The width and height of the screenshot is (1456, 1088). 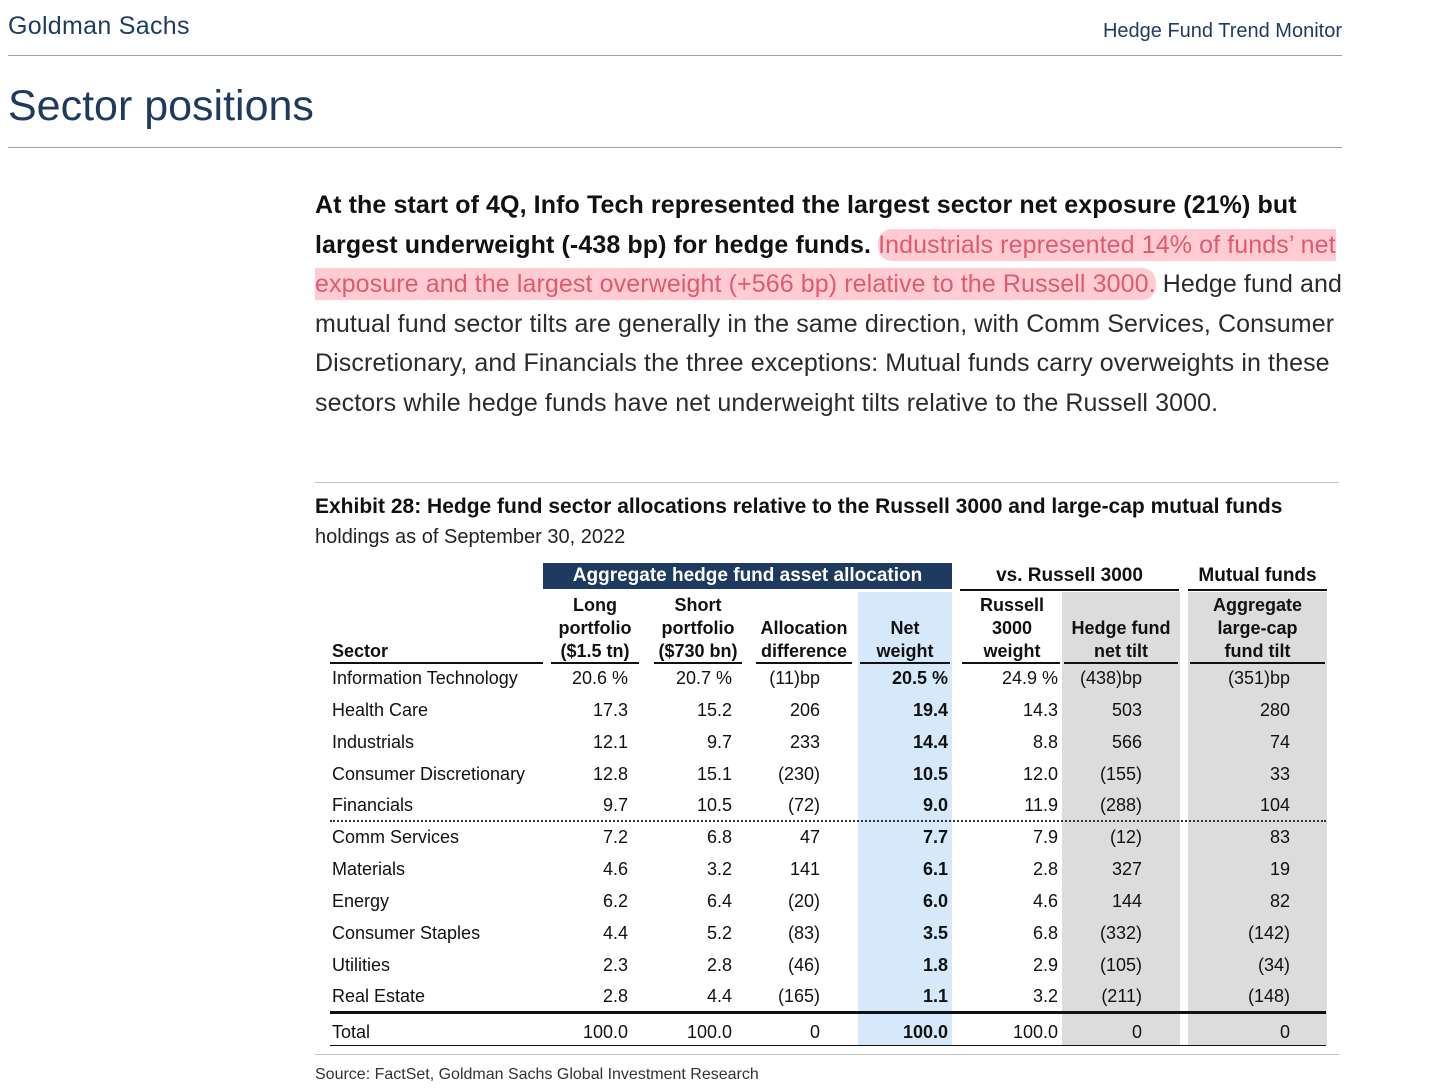 What do you see at coordinates (719, 901) in the screenshot?
I see `short-cell: 6.4` at bounding box center [719, 901].